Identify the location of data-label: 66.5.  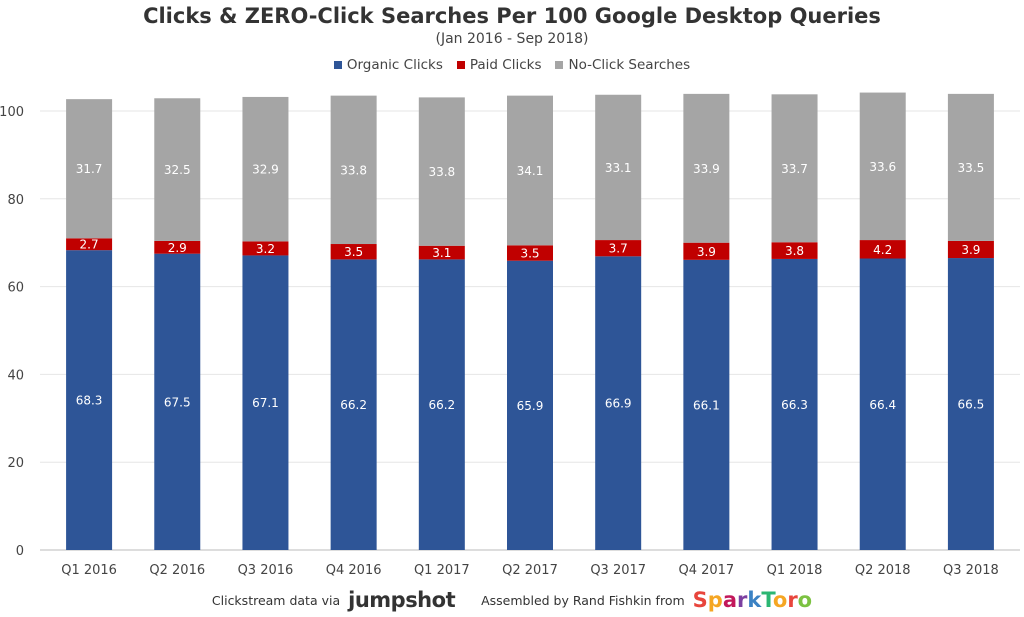
(971, 405).